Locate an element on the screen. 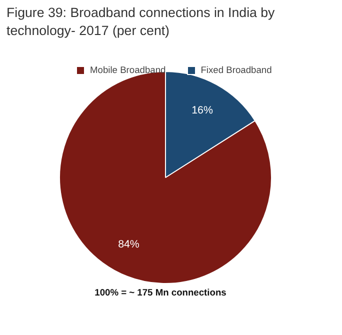 The width and height of the screenshot is (342, 335). legend-label: Mobile Broadband is located at coordinates (128, 70).